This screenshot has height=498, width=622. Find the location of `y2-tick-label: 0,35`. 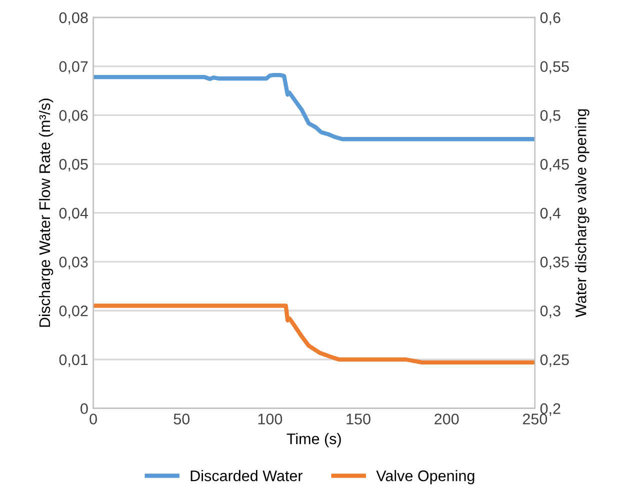

y2-tick-label: 0,35 is located at coordinates (554, 263).